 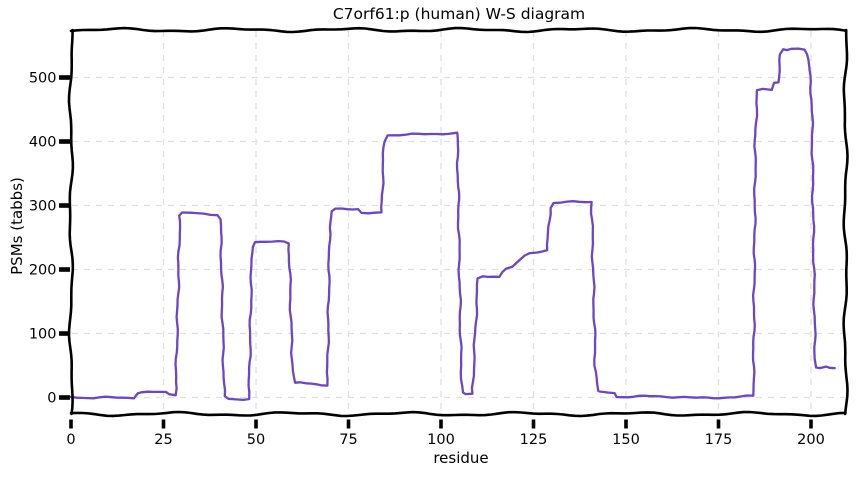 What do you see at coordinates (51, 399) in the screenshot?
I see `y-tick-label: 0` at bounding box center [51, 399].